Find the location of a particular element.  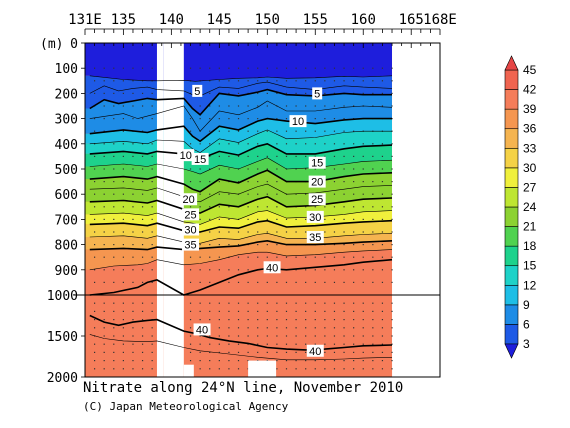

y-tick-label-300: 300 is located at coordinates (66, 120).